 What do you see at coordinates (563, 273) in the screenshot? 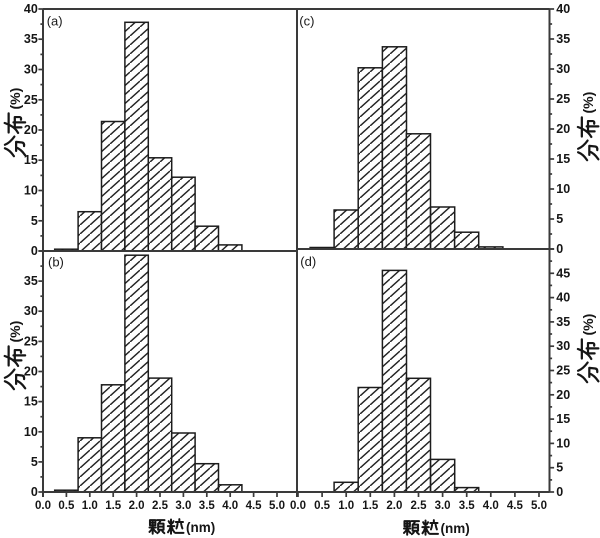
I see `svg-text: 45` at bounding box center [563, 273].